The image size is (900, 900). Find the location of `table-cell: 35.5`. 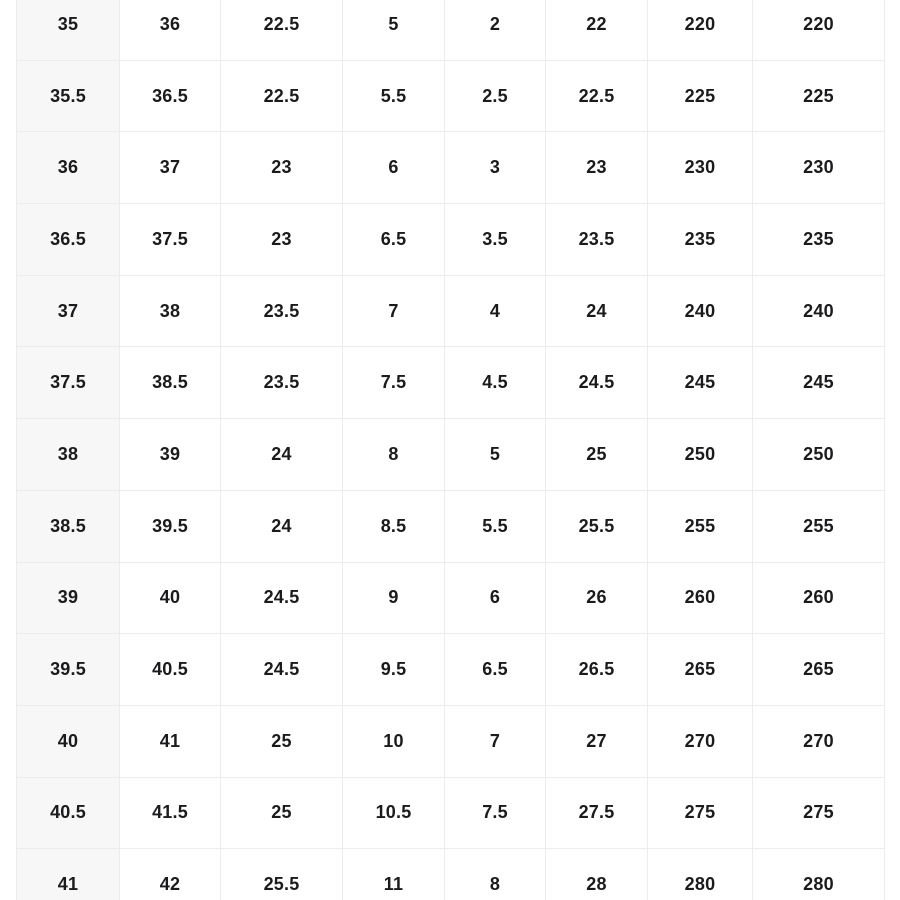

table-cell: 35.5 is located at coordinates (68, 96).